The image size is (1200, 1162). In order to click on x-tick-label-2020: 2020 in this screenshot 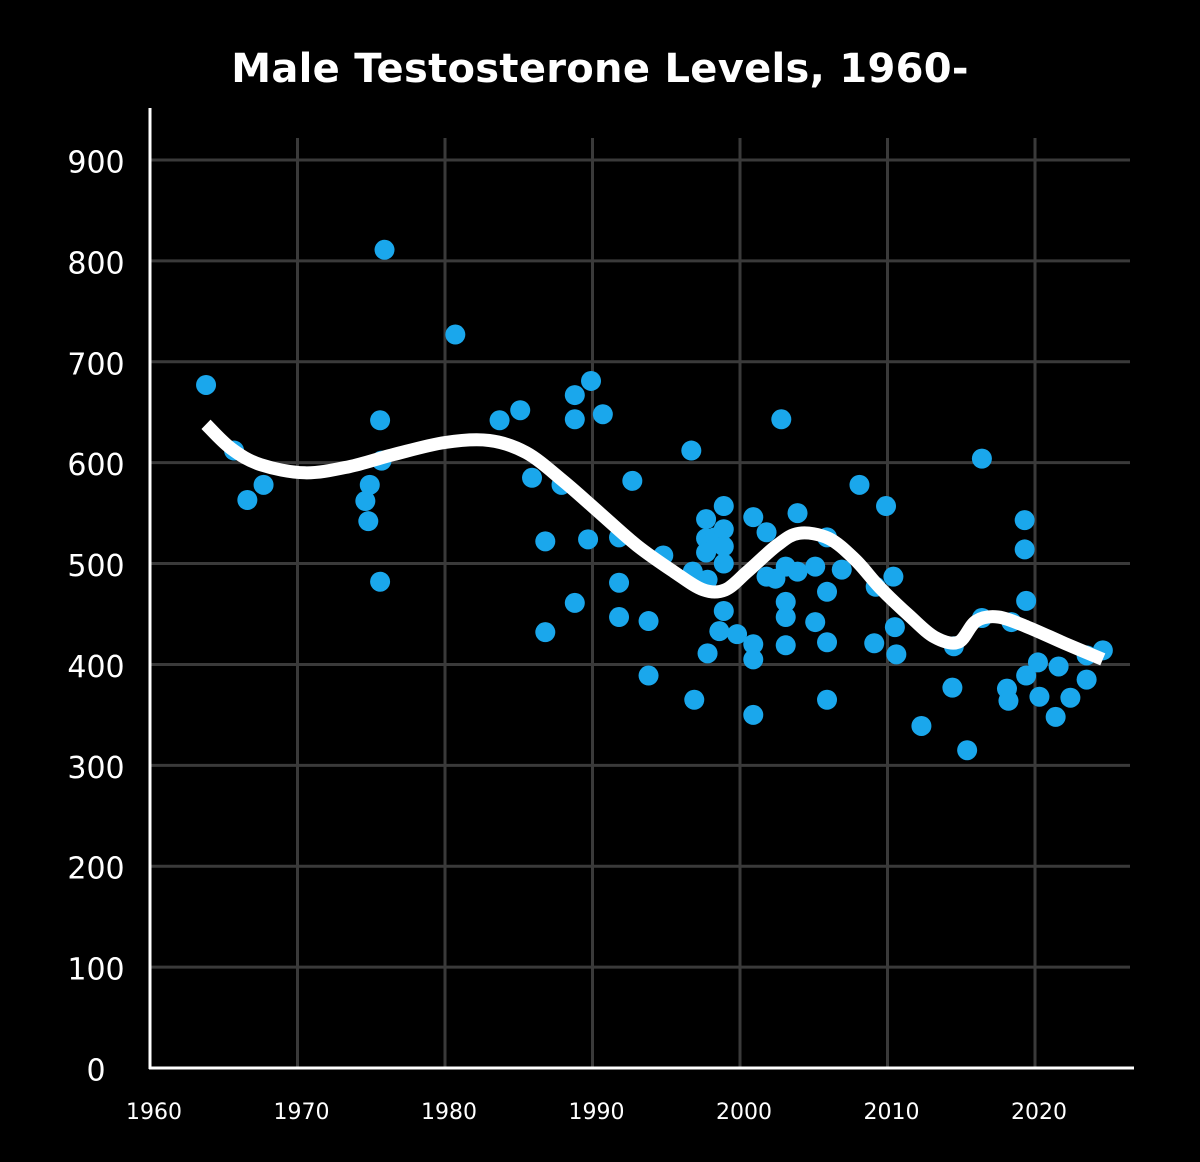, I will do `click(1039, 1112)`.